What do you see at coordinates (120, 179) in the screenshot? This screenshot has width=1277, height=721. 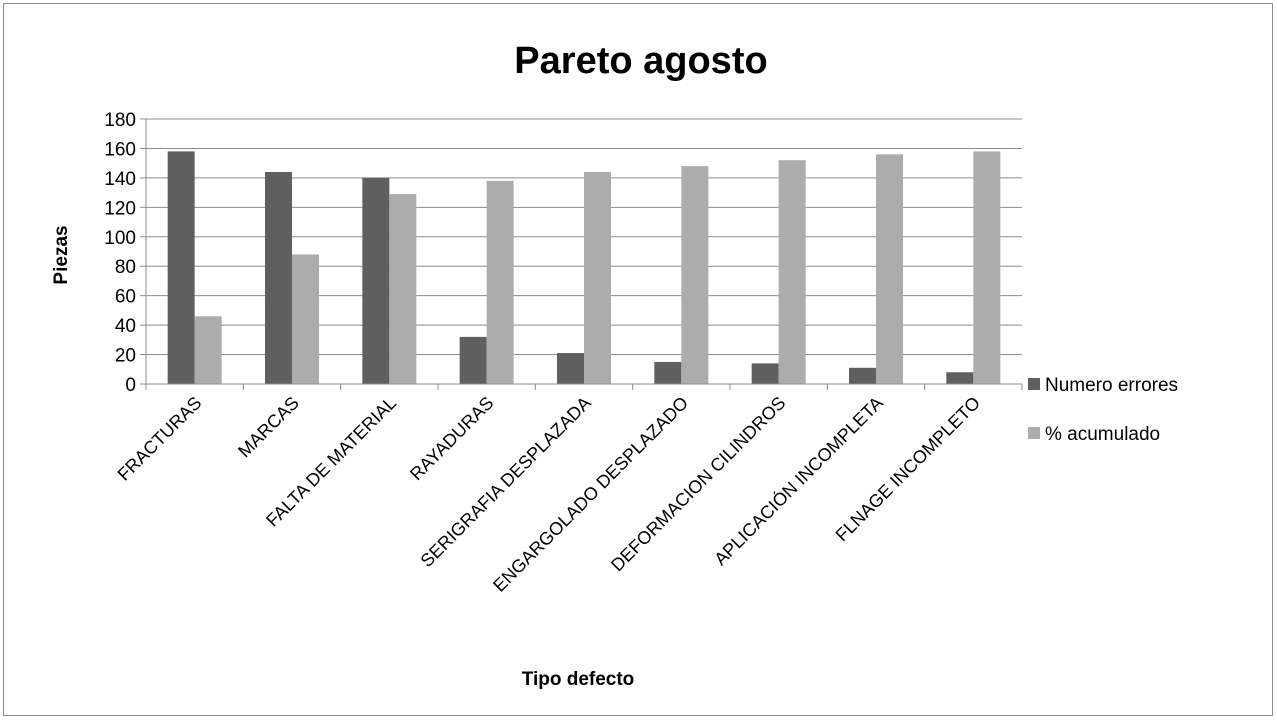 I see `y-tick-label: 140` at bounding box center [120, 179].